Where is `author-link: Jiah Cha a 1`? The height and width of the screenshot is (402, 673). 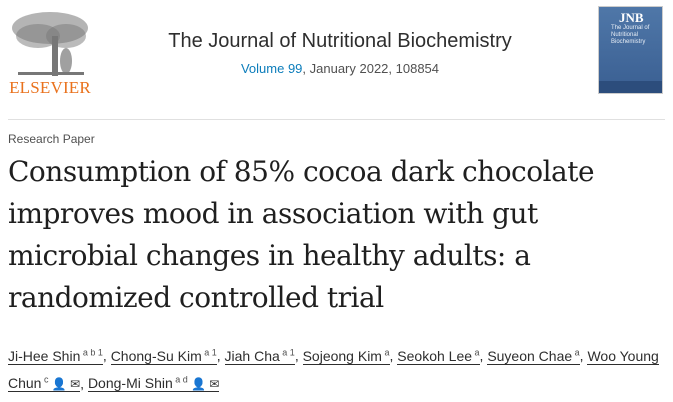 author-link: Jiah Cha a 1 is located at coordinates (259, 356).